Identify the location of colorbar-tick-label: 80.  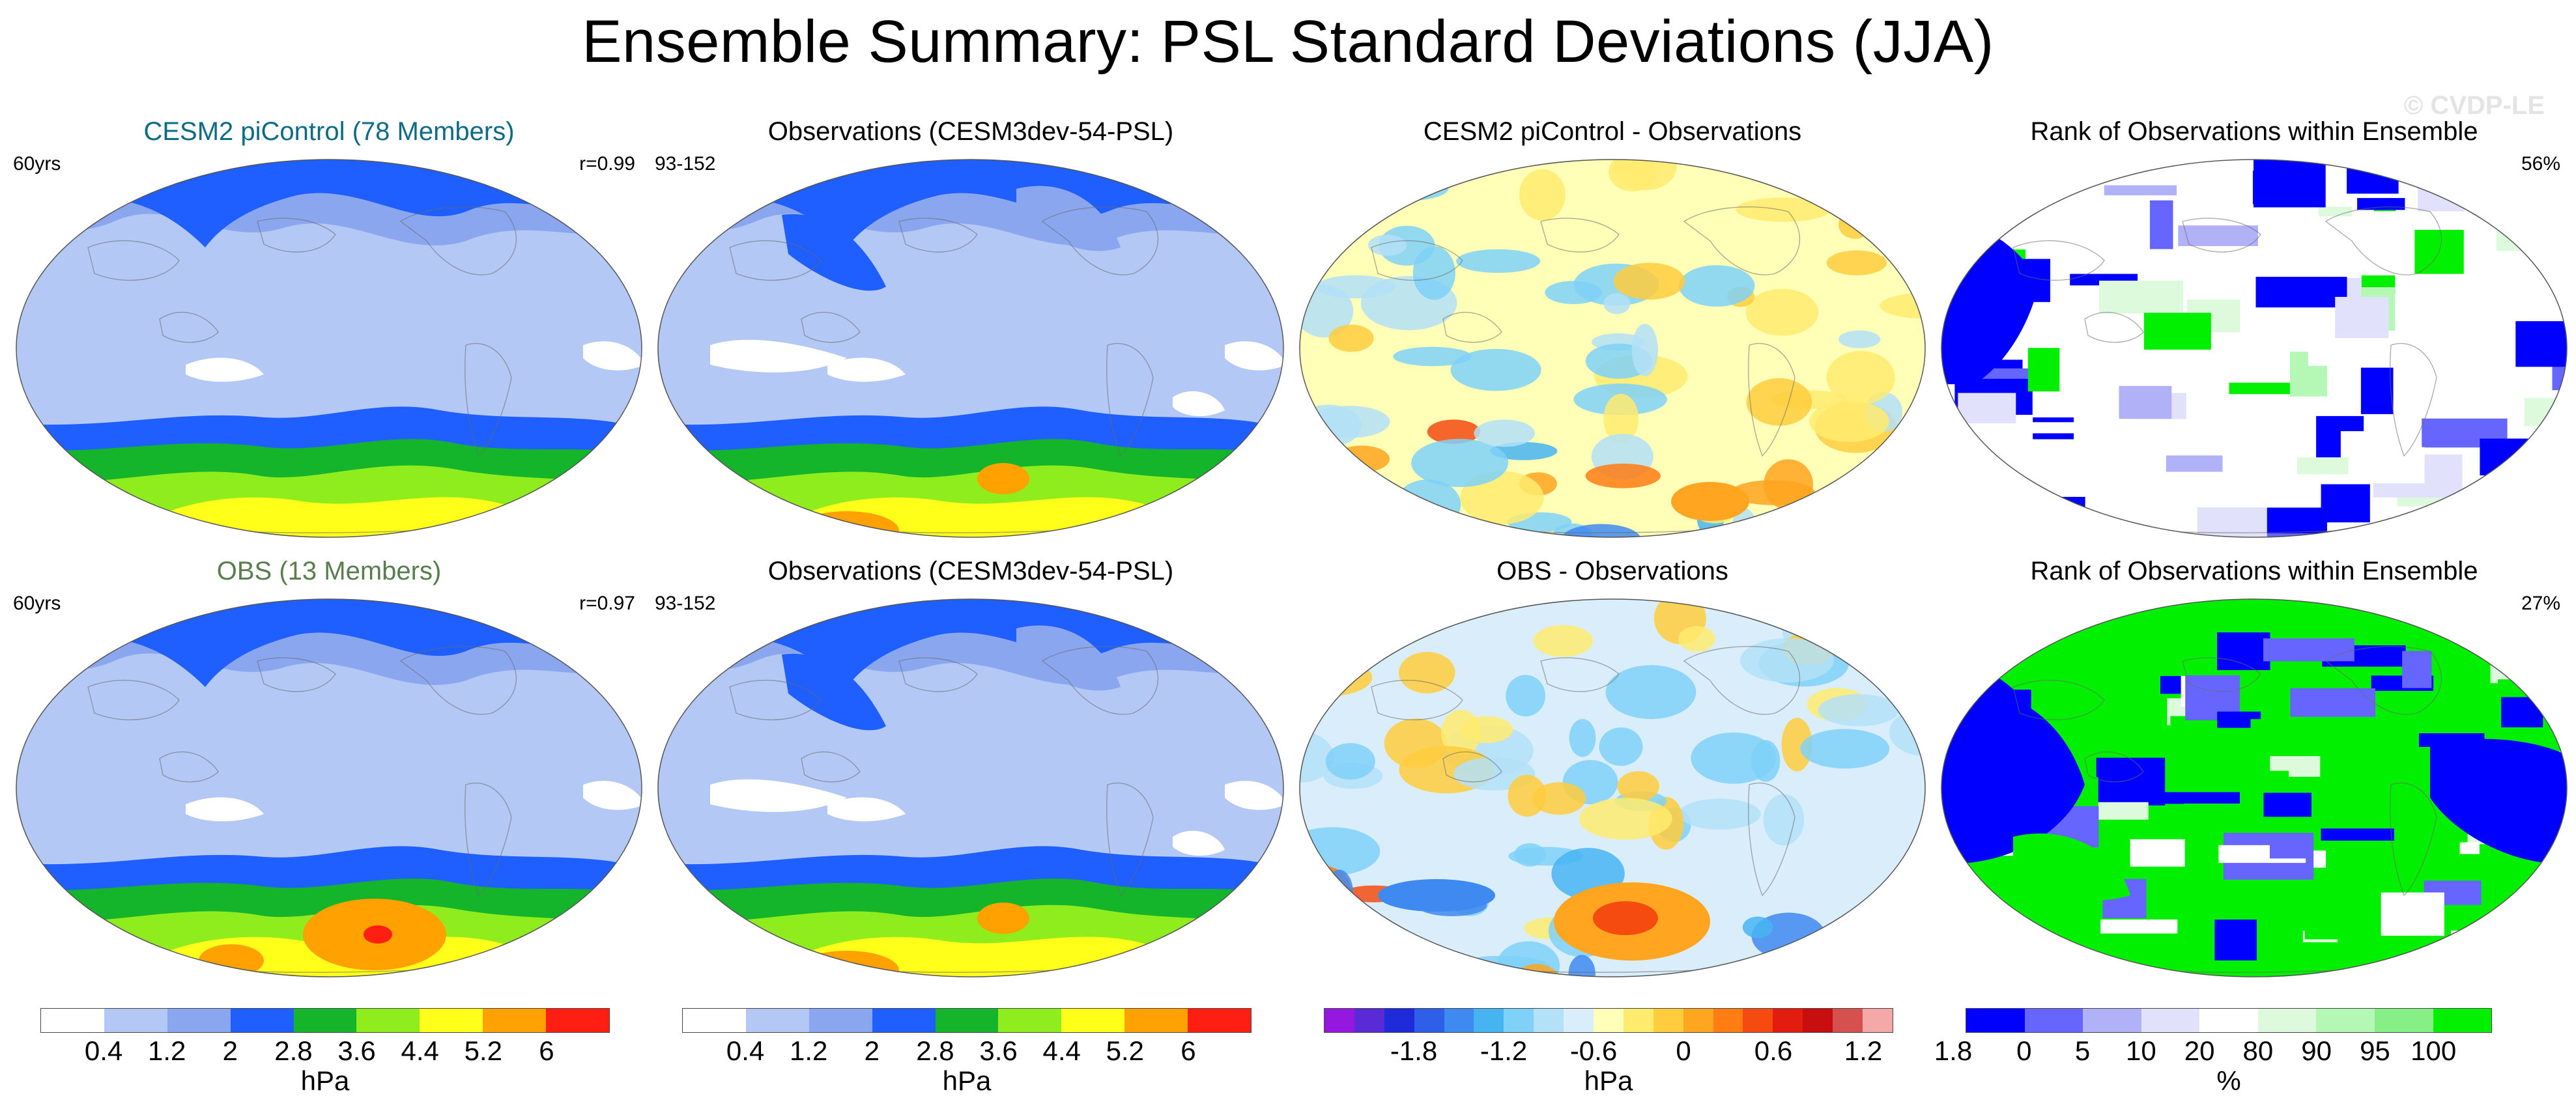
(2258, 1050).